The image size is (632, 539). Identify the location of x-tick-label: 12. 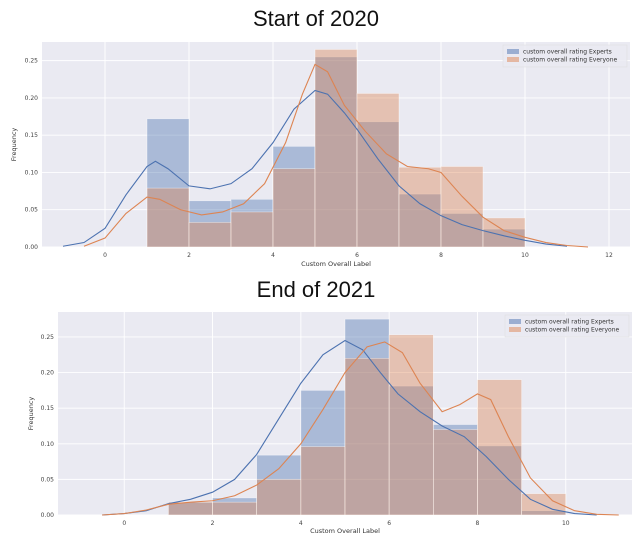
(609, 255).